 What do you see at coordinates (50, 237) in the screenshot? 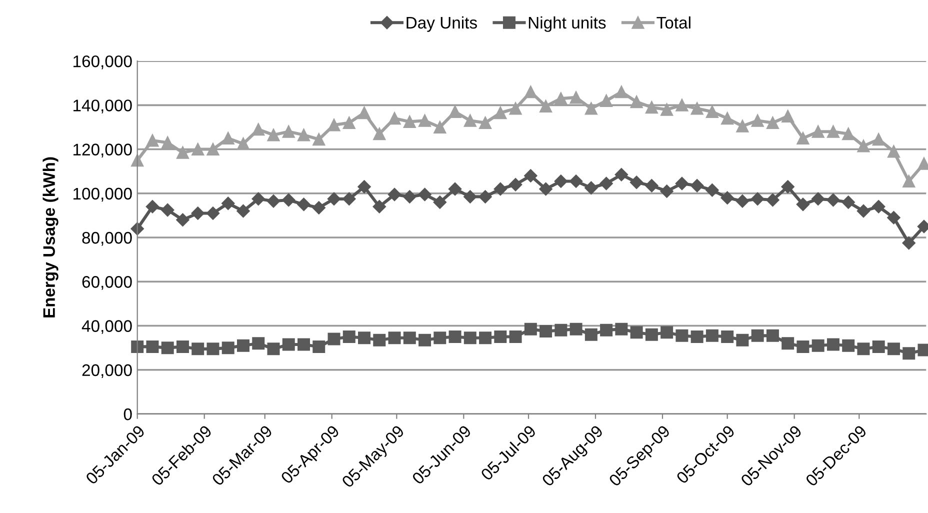
I see `y-axis-title: Energy Usage (kWh)` at bounding box center [50, 237].